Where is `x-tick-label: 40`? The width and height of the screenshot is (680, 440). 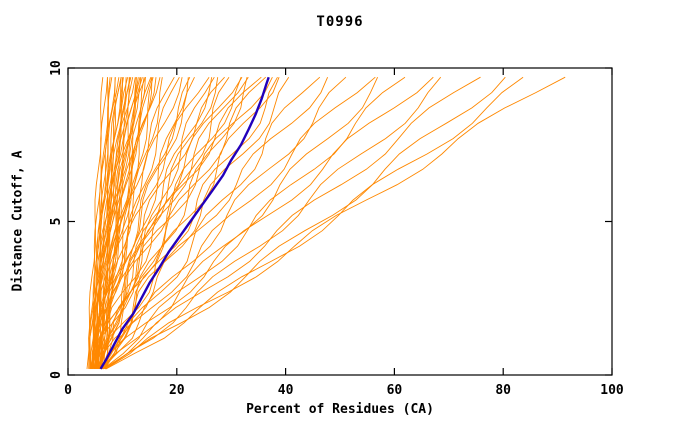
x-tick-label: 40 is located at coordinates (286, 390).